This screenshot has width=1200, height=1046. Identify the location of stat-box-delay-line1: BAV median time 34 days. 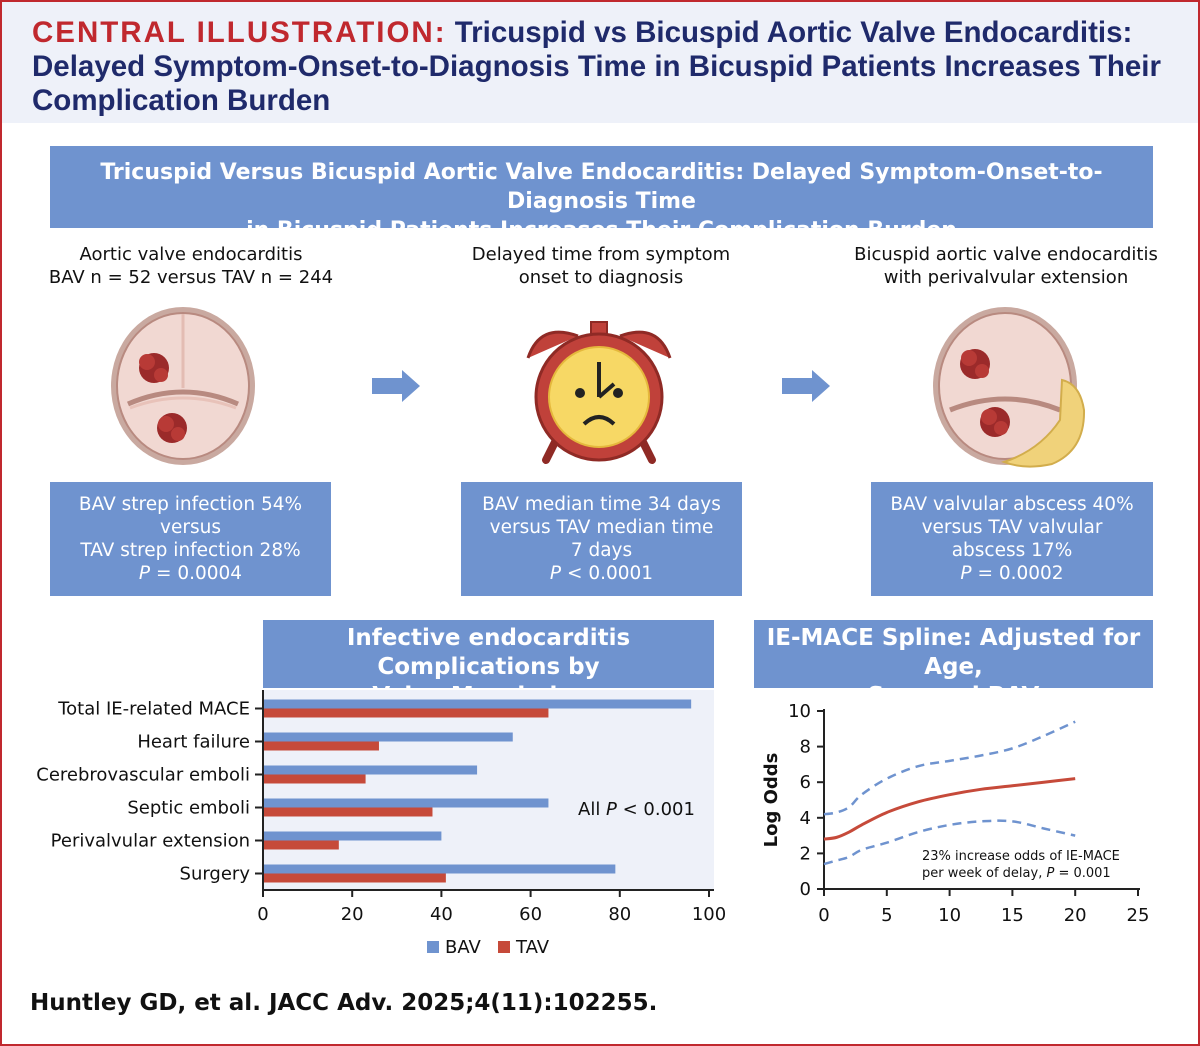
(601, 504).